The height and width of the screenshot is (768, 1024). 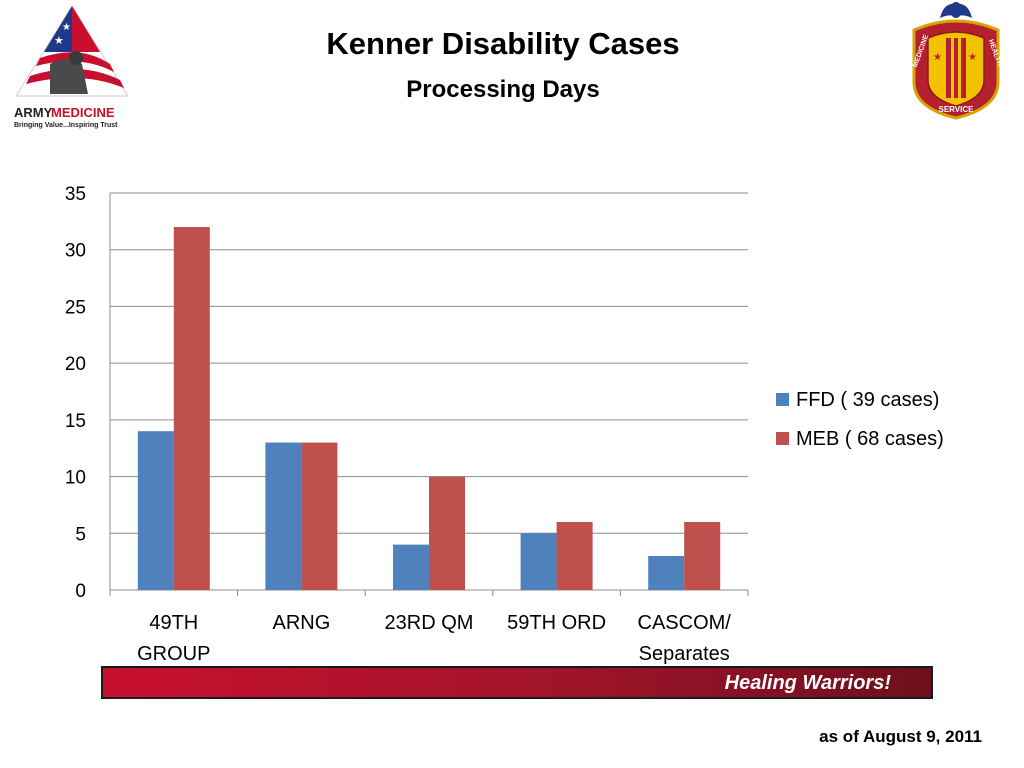 I want to click on logo-brand-medicine: MEDICINE, so click(x=83, y=112).